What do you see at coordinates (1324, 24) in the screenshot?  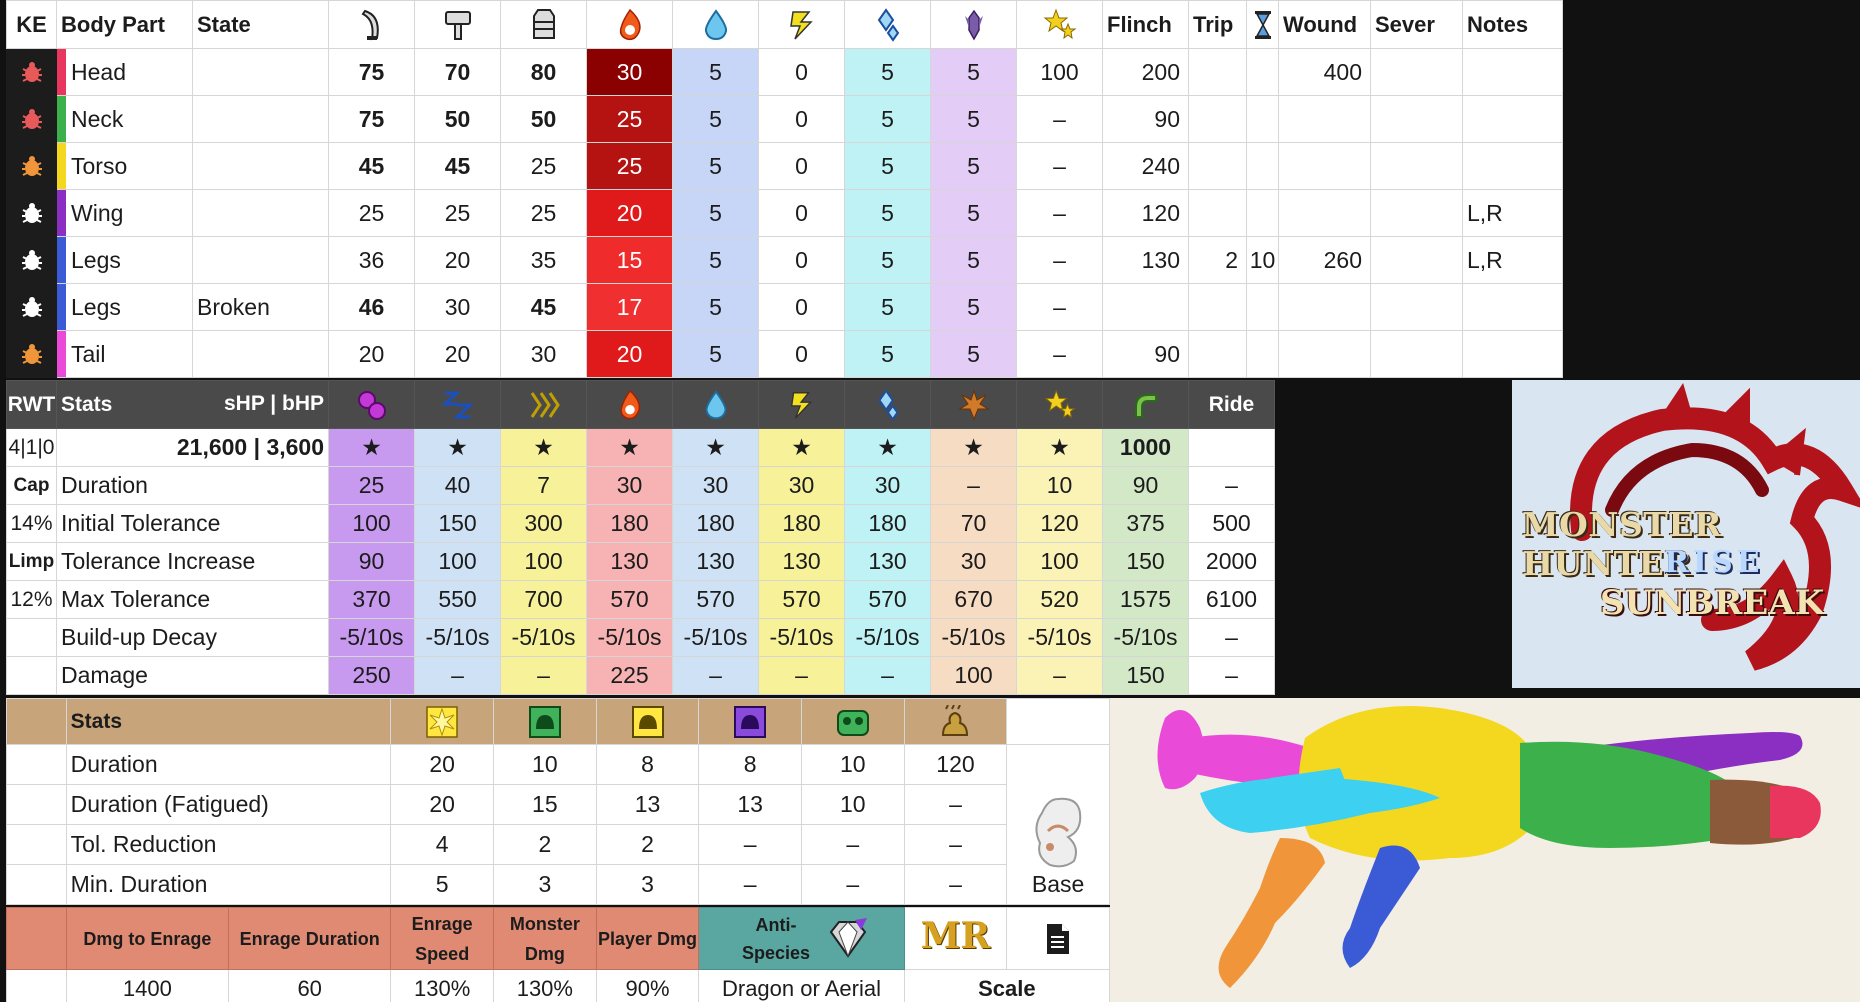 I see `wound-header: Wound` at bounding box center [1324, 24].